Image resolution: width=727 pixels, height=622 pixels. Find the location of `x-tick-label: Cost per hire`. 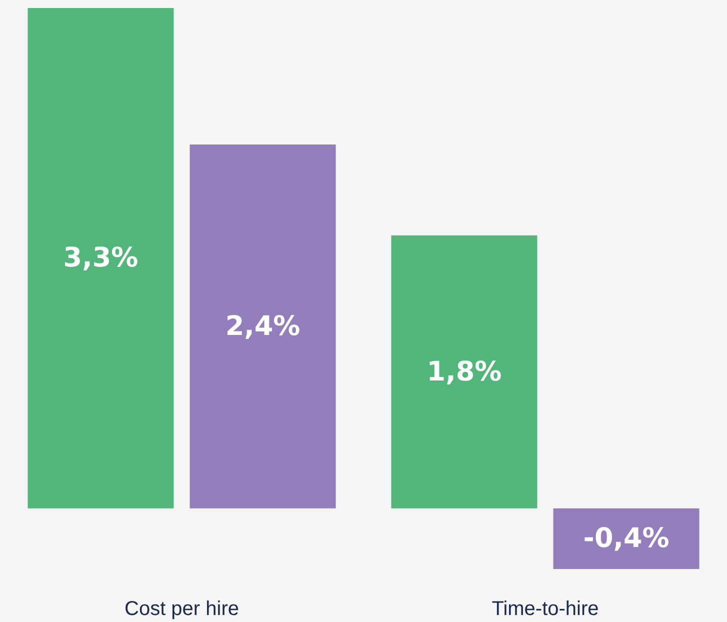

x-tick-label: Cost per hire is located at coordinates (181, 609).